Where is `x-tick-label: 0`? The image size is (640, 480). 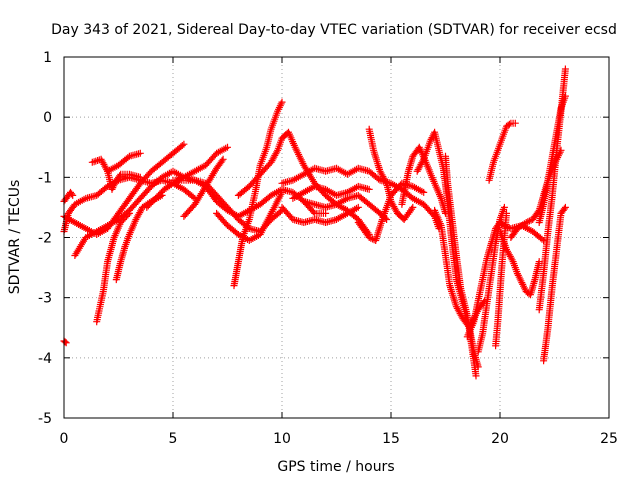
x-tick-label: 0 is located at coordinates (64, 439).